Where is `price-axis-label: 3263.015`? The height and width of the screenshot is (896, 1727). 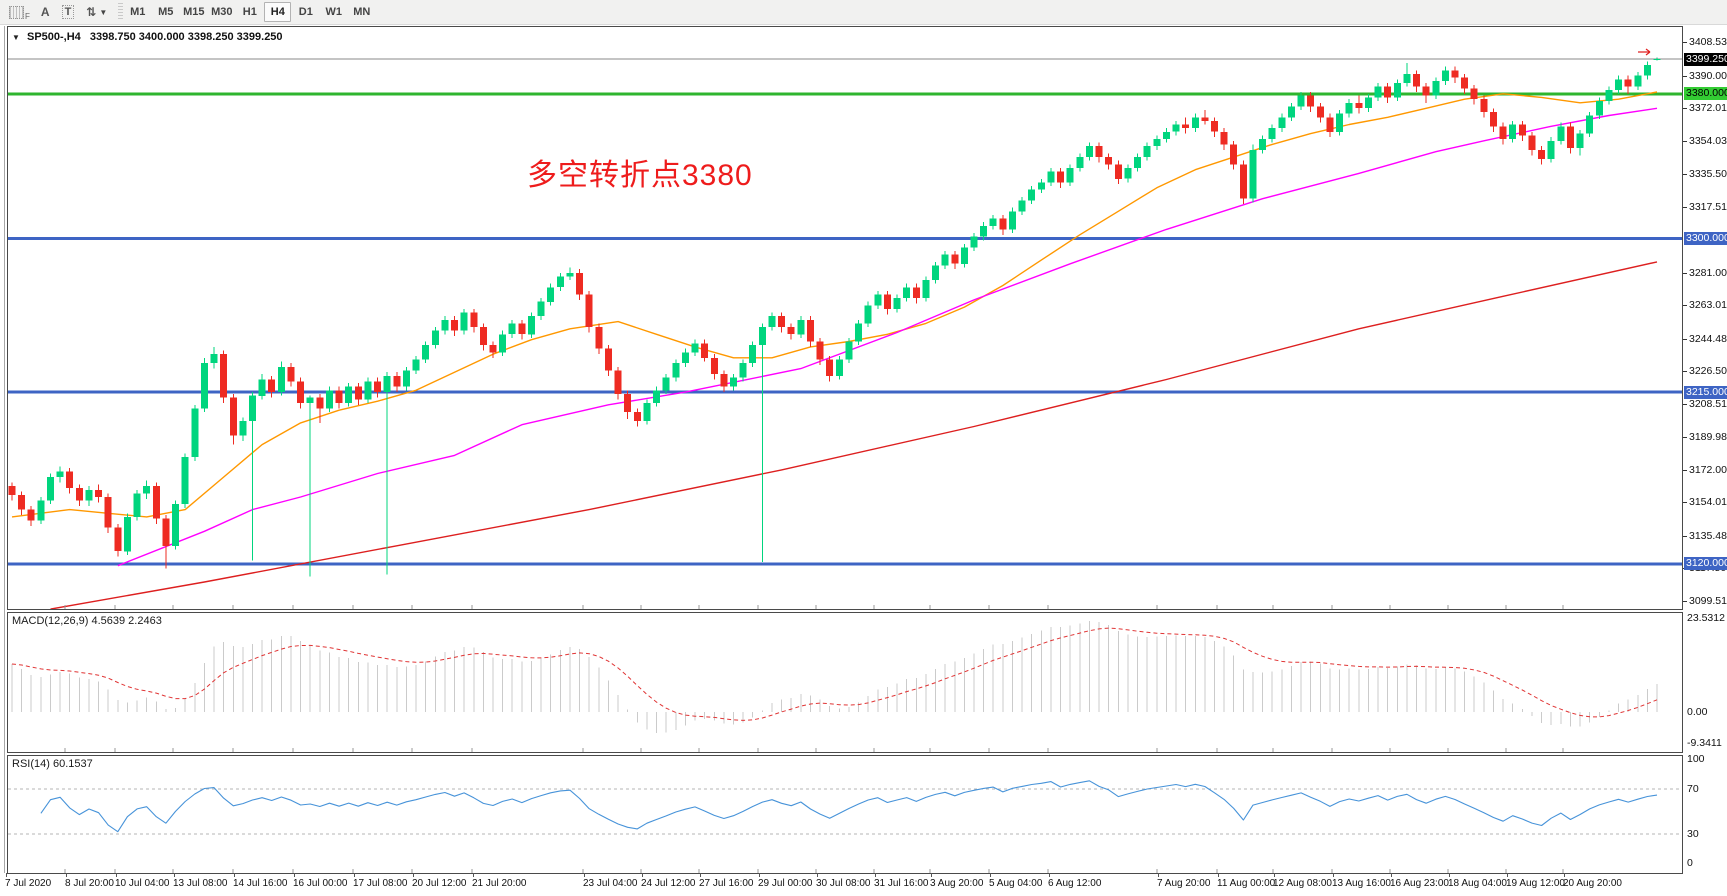
price-axis-label: 3263.015 is located at coordinates (1708, 305).